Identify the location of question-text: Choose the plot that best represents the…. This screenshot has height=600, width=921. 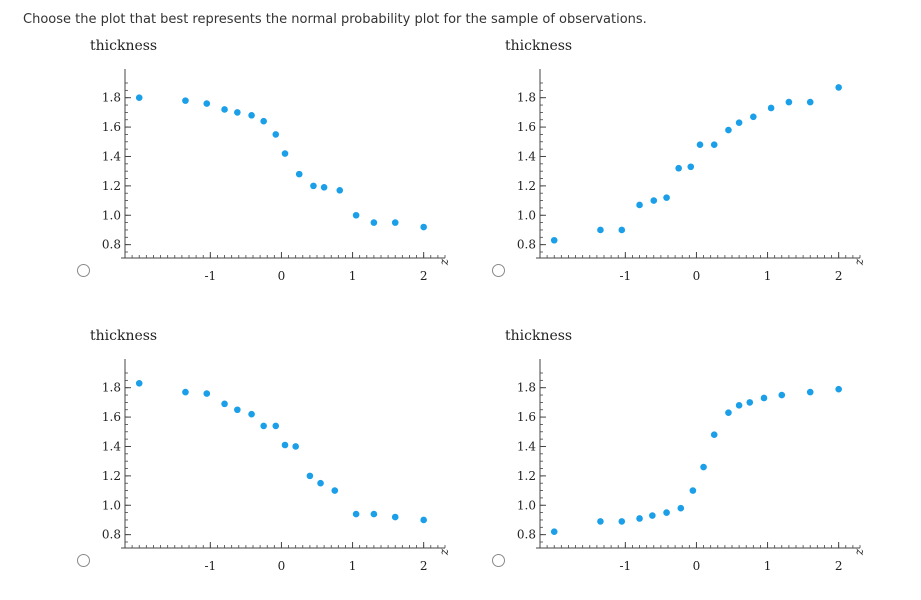
(335, 19).